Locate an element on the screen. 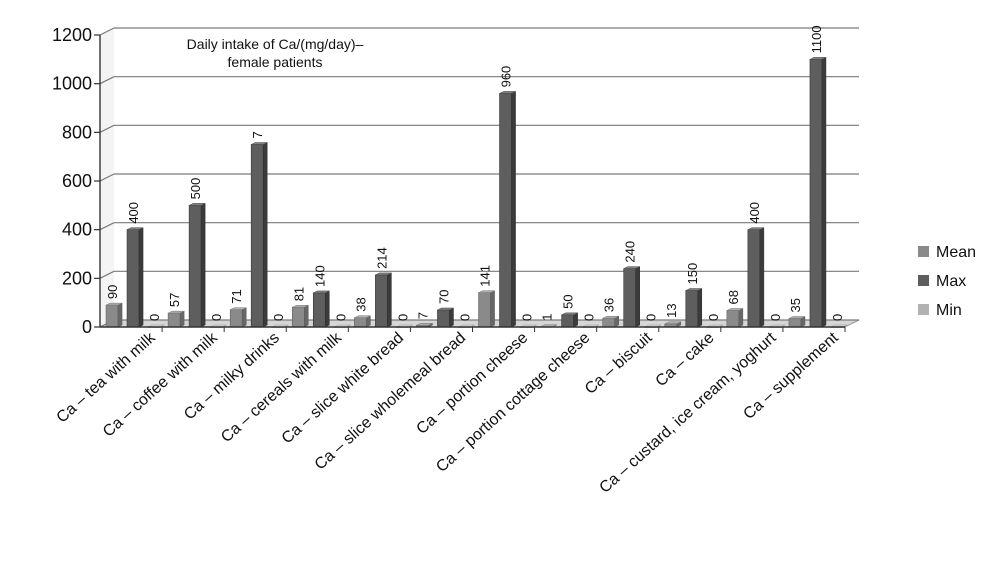  data-label-max: 150 is located at coordinates (692, 274).